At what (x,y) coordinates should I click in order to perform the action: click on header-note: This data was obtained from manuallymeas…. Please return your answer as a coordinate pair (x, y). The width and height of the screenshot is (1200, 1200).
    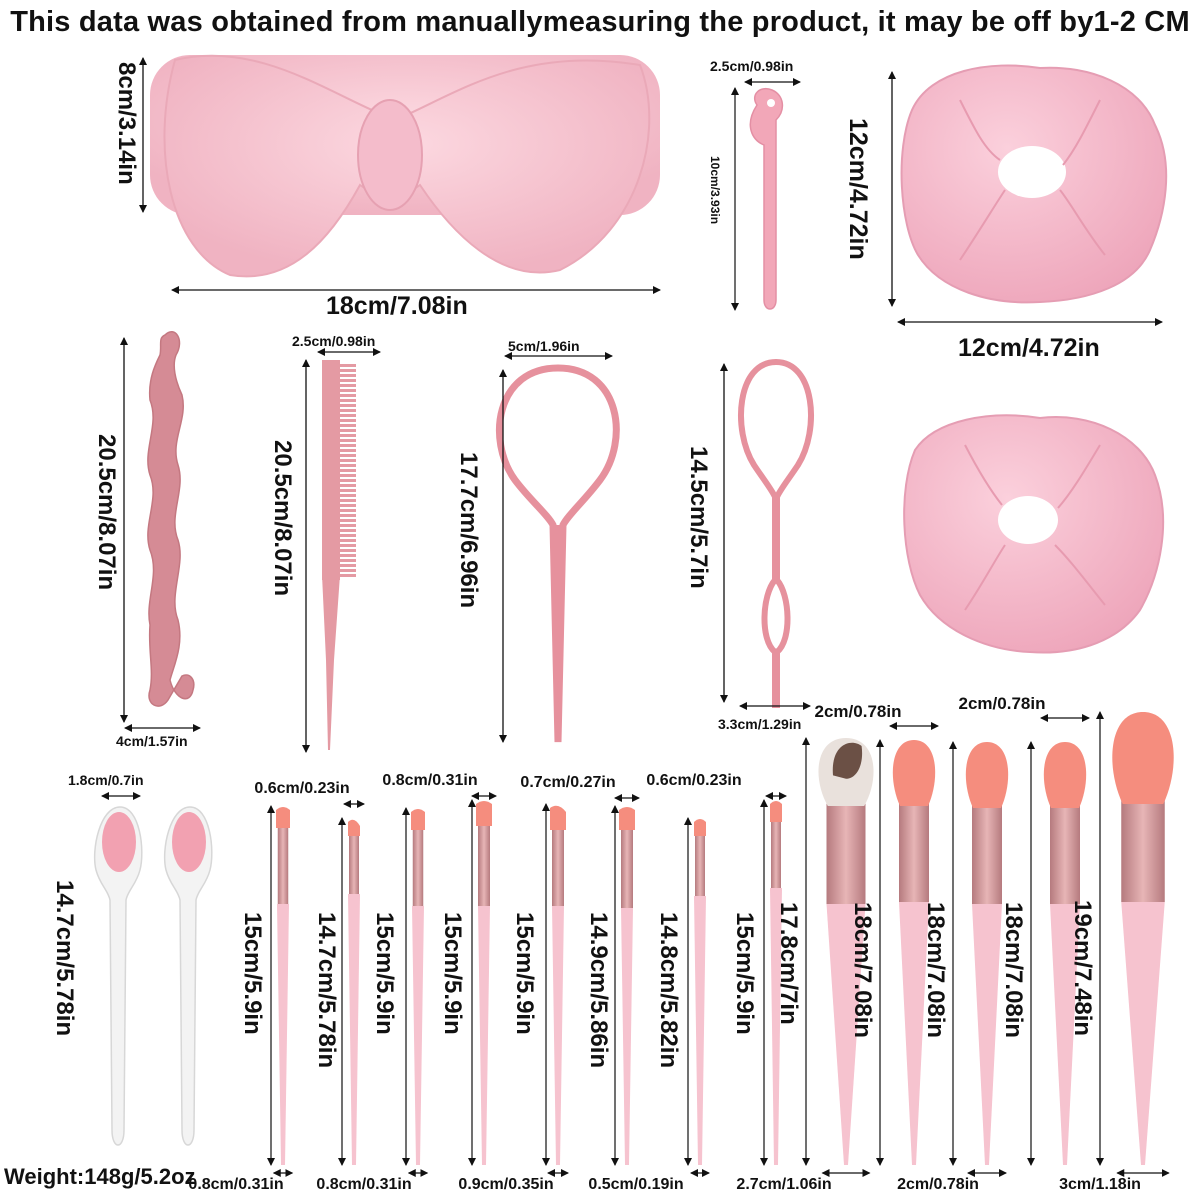
    Looking at the image, I should click on (600, 22).